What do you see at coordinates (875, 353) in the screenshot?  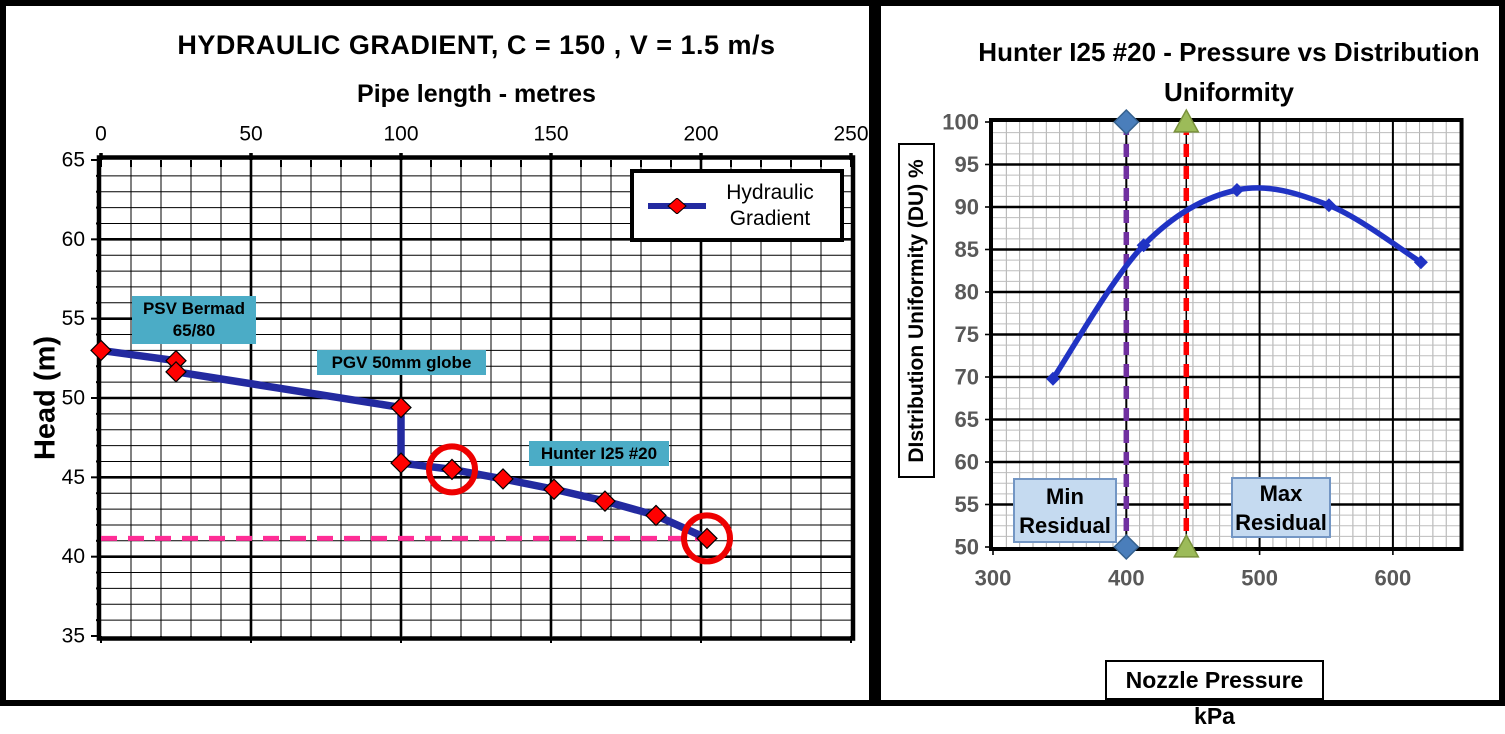 I see `panel-divider` at bounding box center [875, 353].